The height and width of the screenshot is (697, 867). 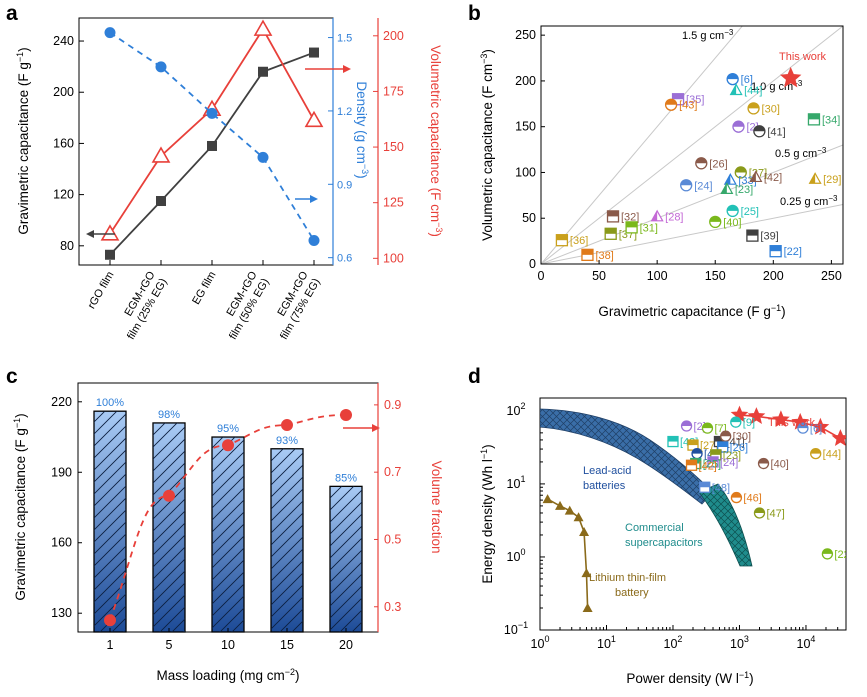 I want to click on category-label: EG film, so click(x=204, y=288).